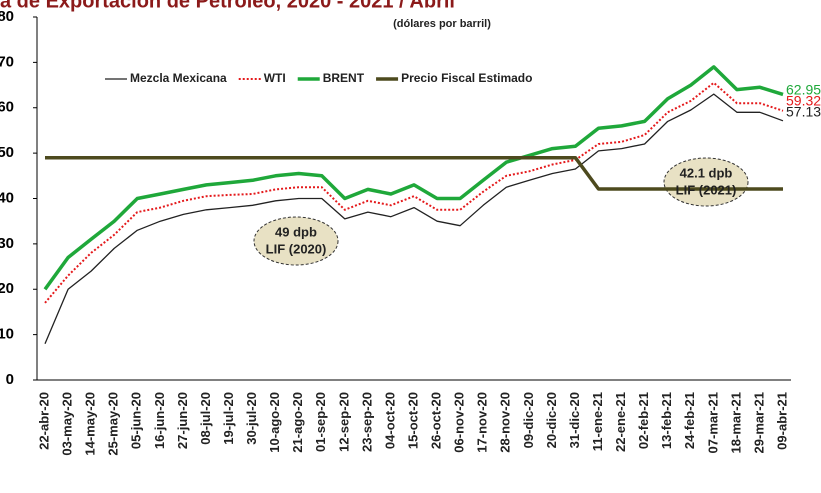  Describe the element at coordinates (436, 420) in the screenshot. I see `x-tick-label: 26-oct-20` at that location.